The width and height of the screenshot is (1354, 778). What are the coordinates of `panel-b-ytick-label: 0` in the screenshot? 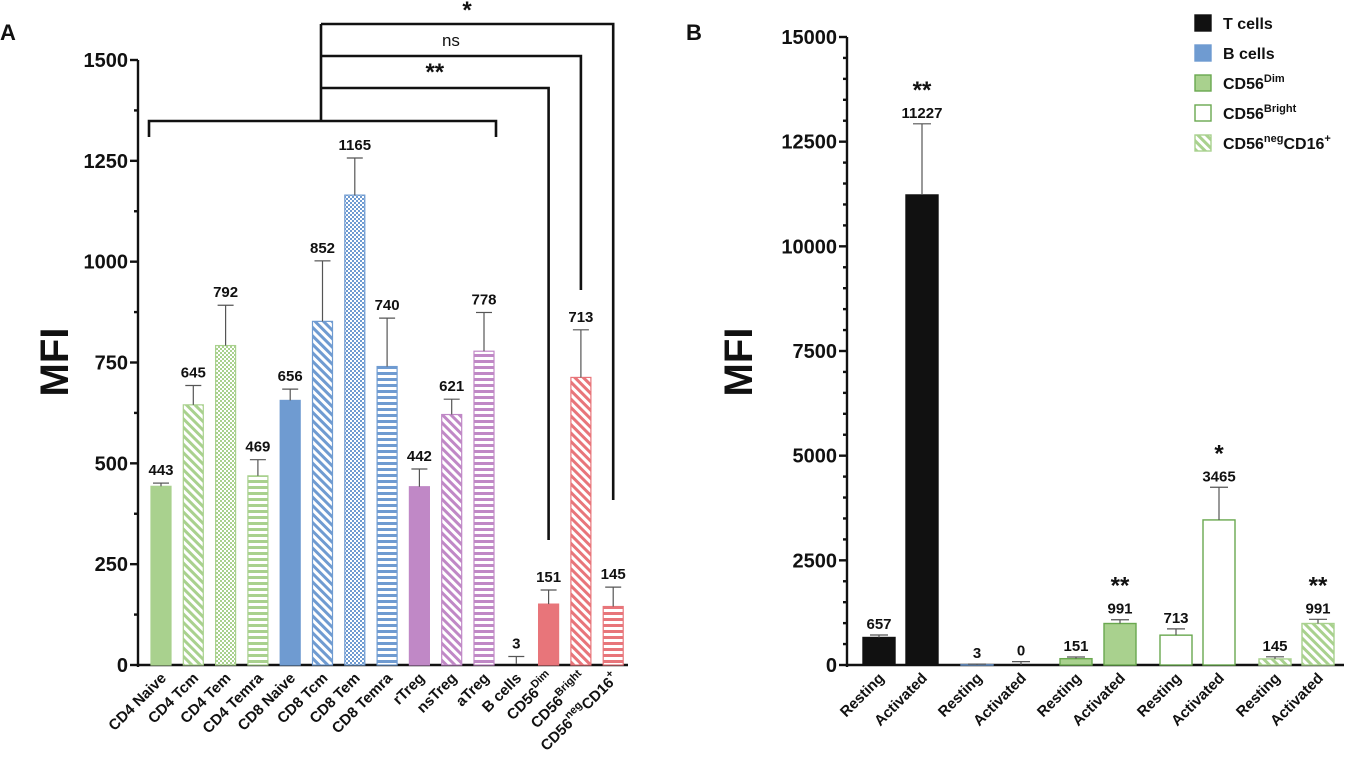 It's located at (831, 666).